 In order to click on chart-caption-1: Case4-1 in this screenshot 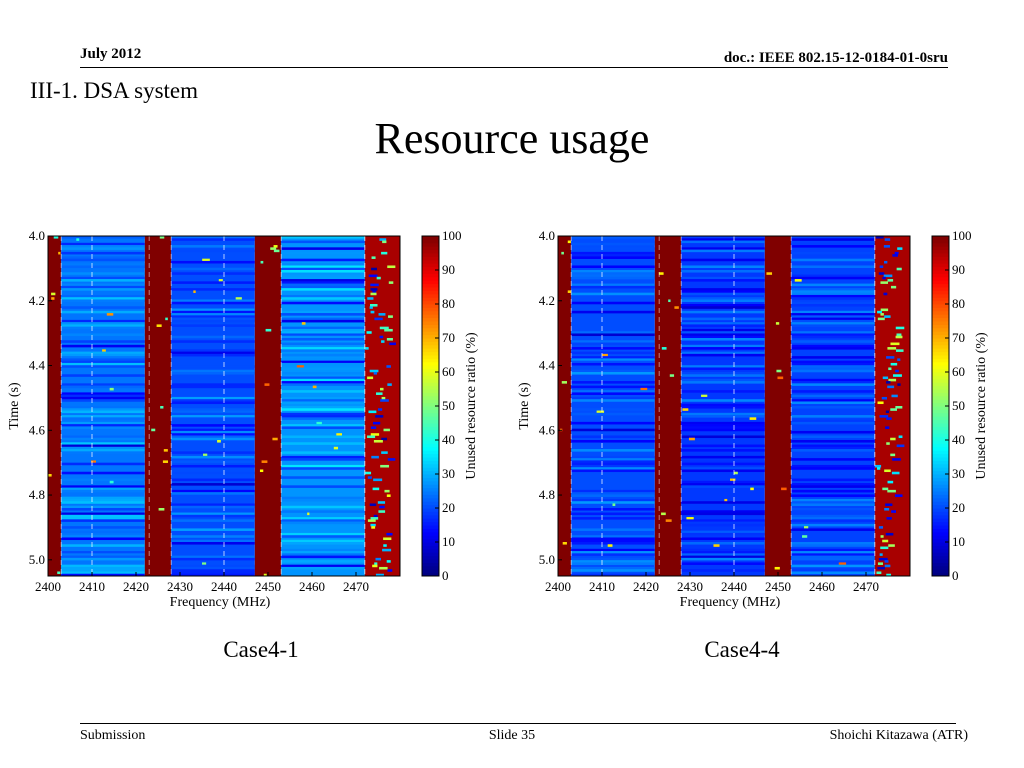, I will do `click(261, 649)`.